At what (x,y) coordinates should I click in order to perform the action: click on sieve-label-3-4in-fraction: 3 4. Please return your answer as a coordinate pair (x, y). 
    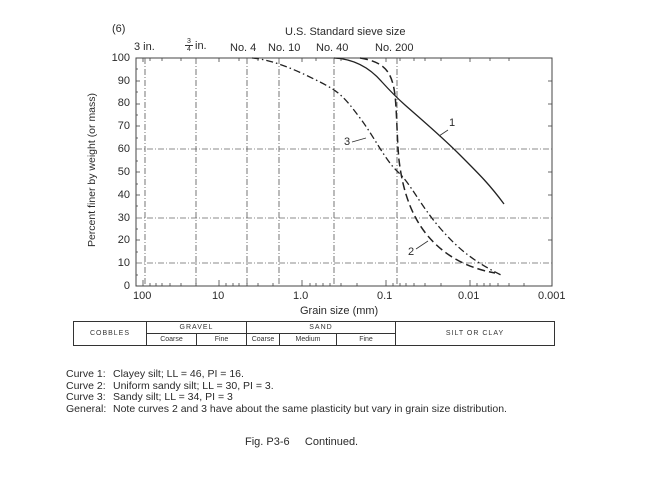
    Looking at the image, I should click on (189, 45).